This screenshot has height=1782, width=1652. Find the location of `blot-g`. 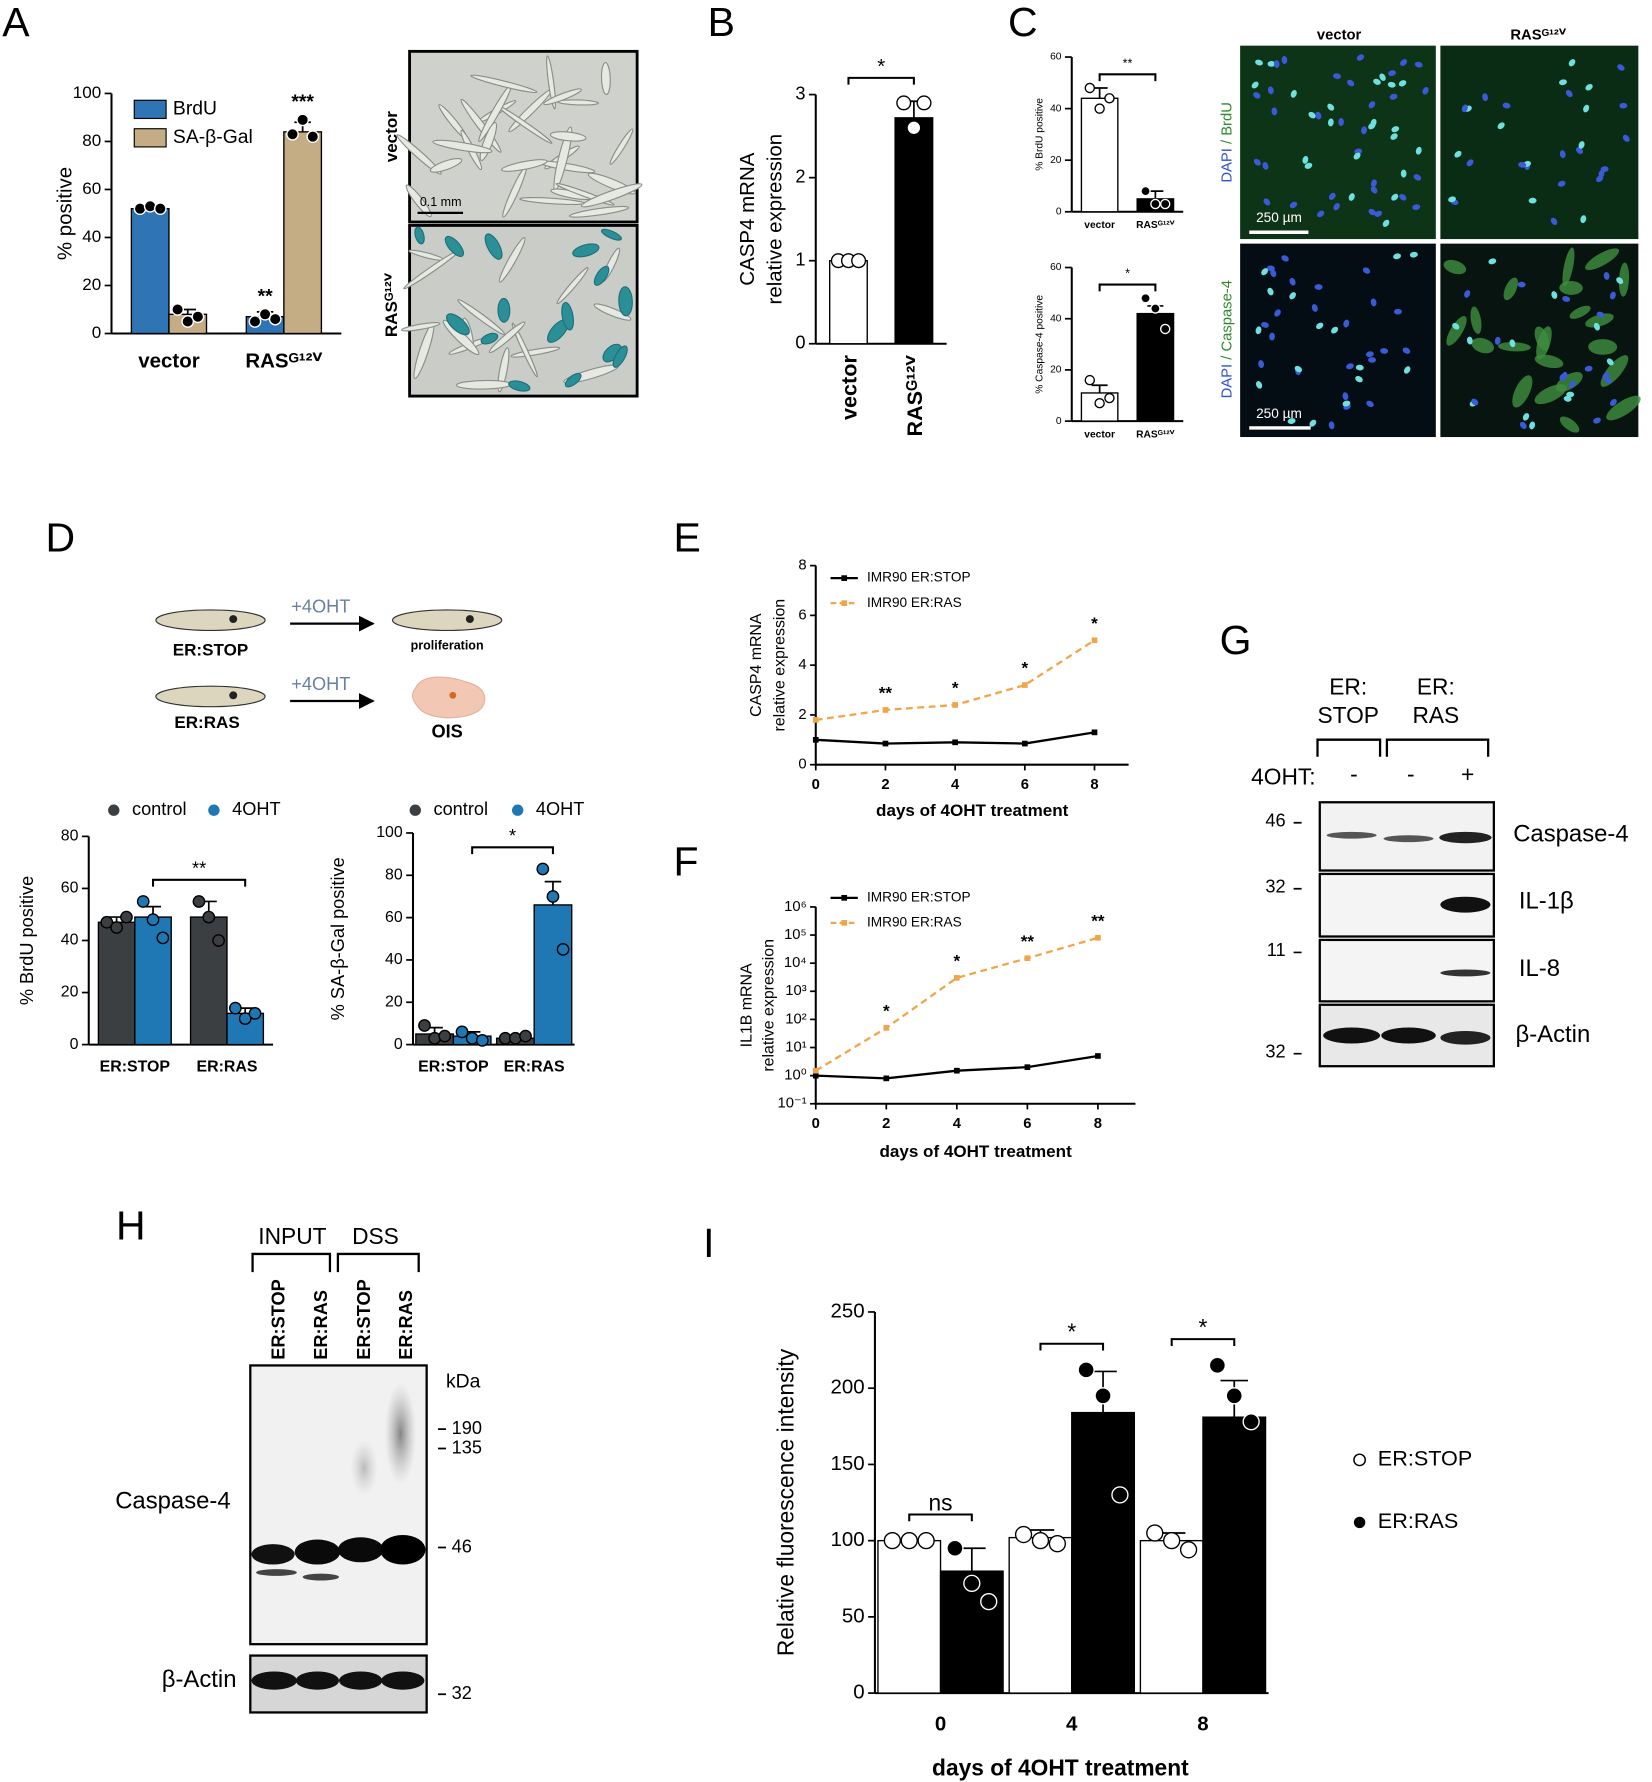

blot-g is located at coordinates (1406, 934).